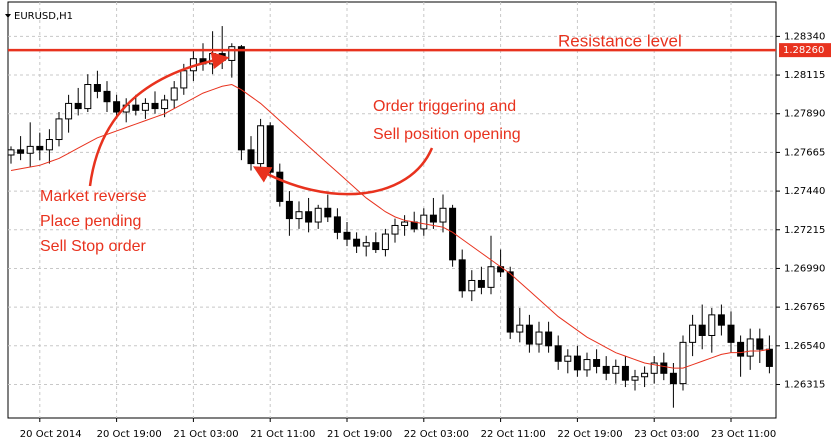 This screenshot has width=834, height=448. Describe the element at coordinates (804, 268) in the screenshot. I see `y-tick-label: 1.26990` at that location.